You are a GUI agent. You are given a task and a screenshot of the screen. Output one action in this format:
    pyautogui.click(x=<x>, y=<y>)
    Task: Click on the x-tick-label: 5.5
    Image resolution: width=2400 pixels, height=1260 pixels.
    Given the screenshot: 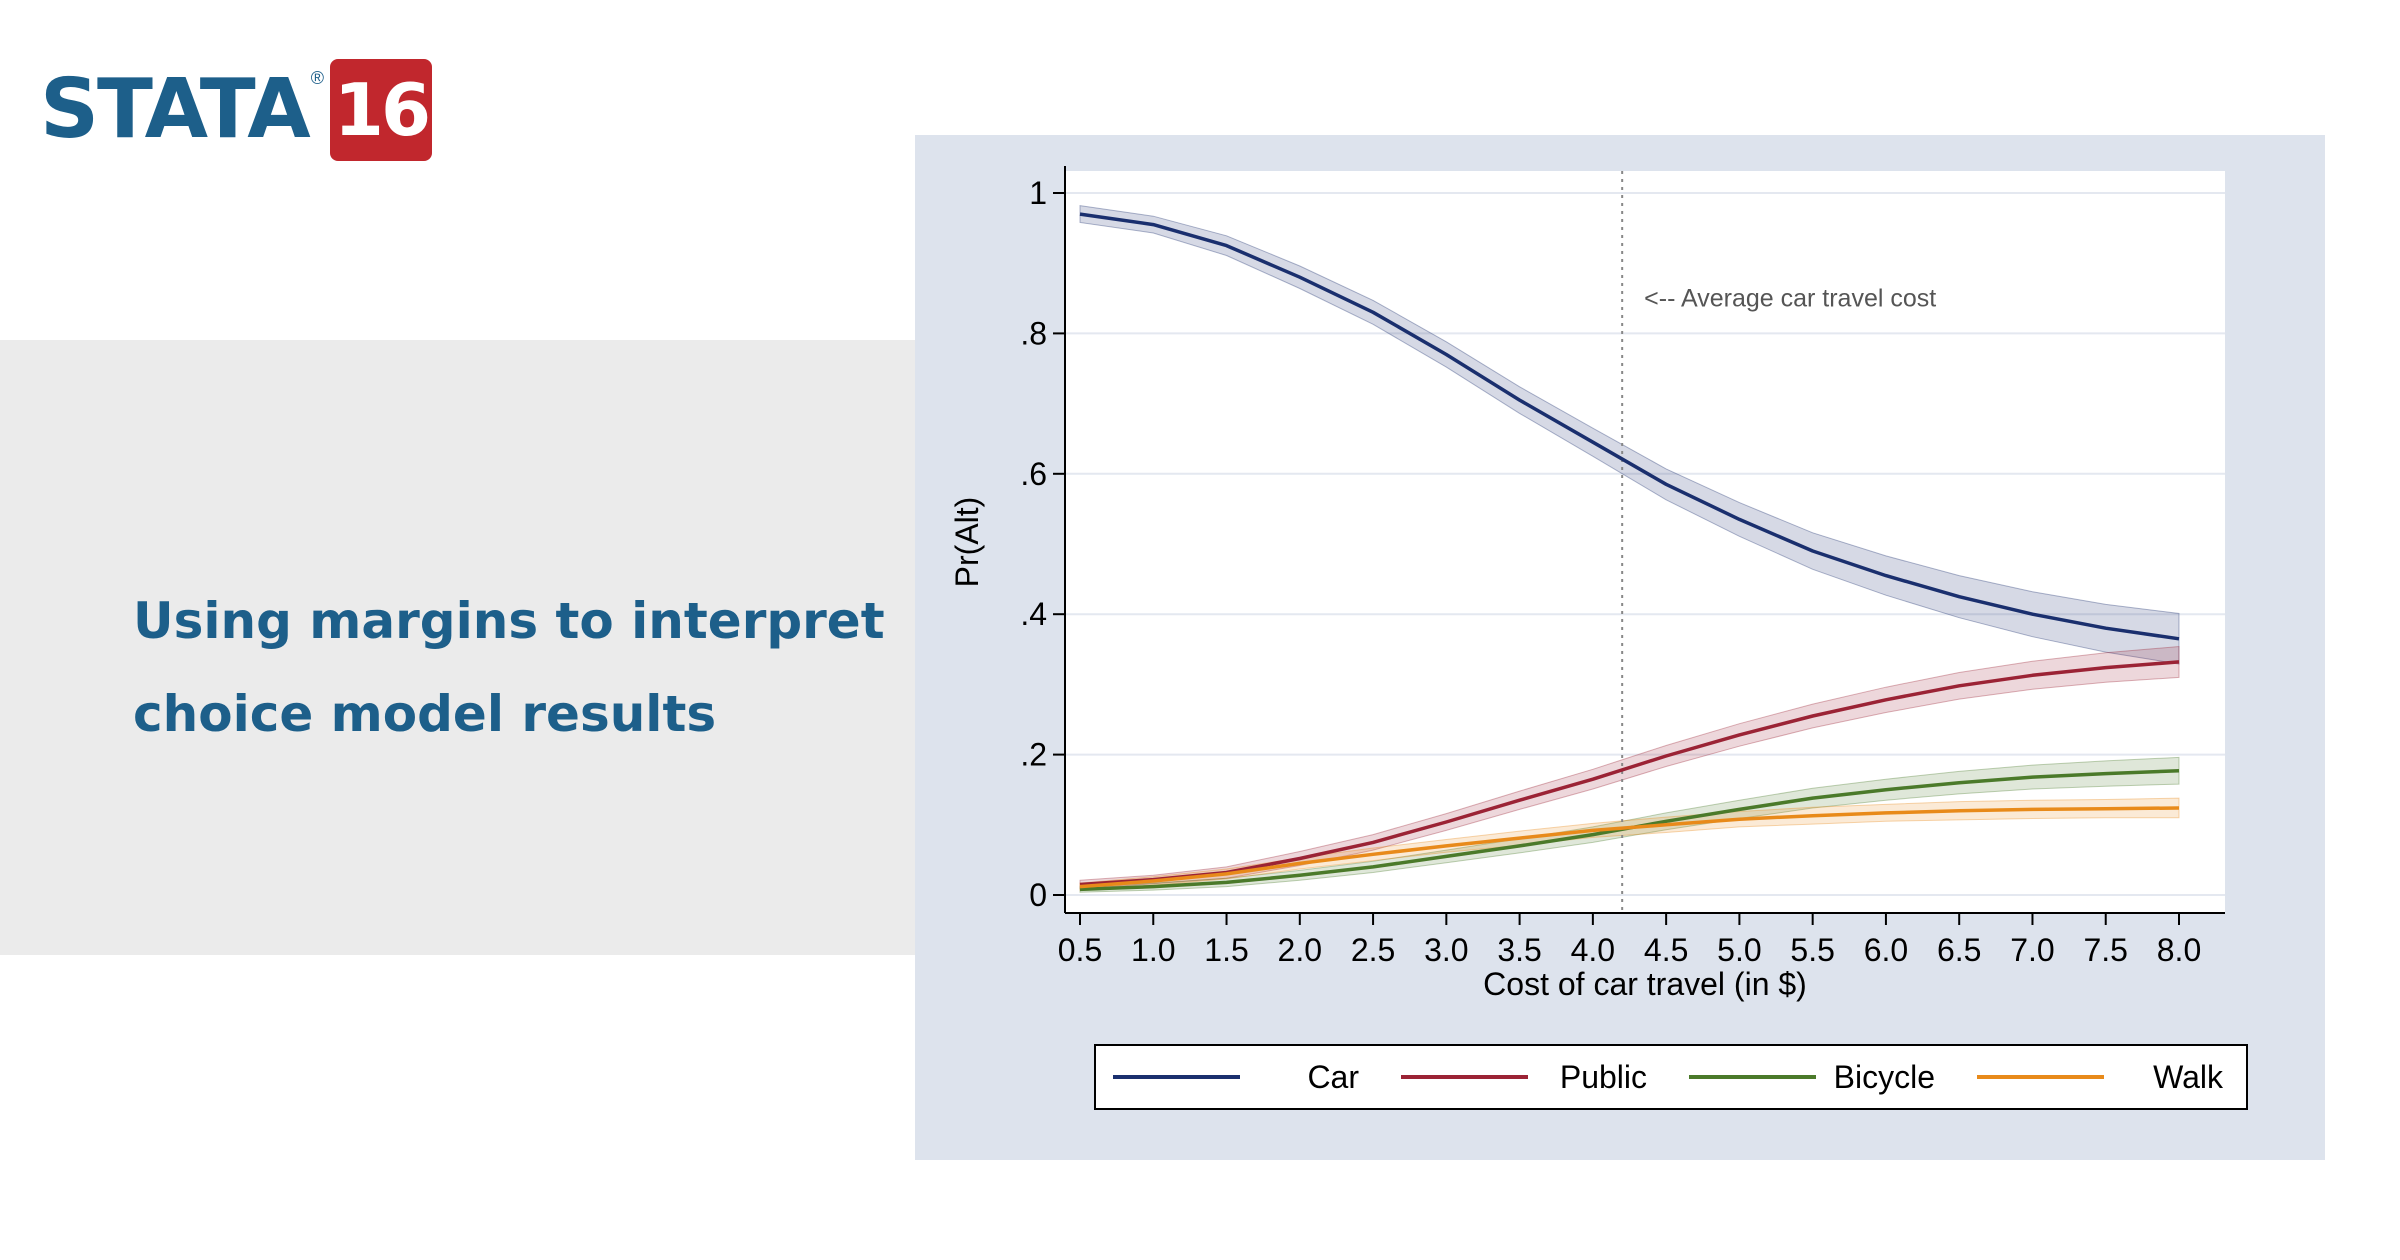 What is the action you would take?
    pyautogui.click(x=1812, y=950)
    